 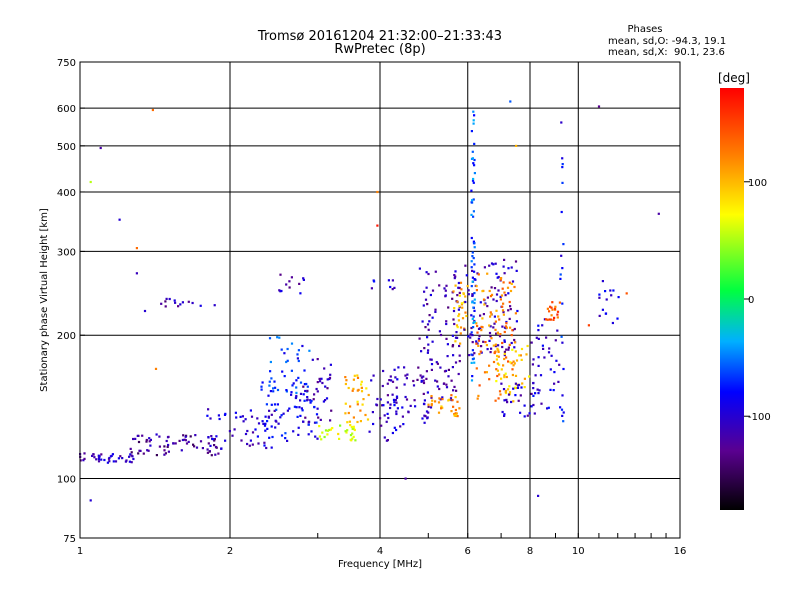 I want to click on y-tick-label: 75, so click(x=69, y=539).